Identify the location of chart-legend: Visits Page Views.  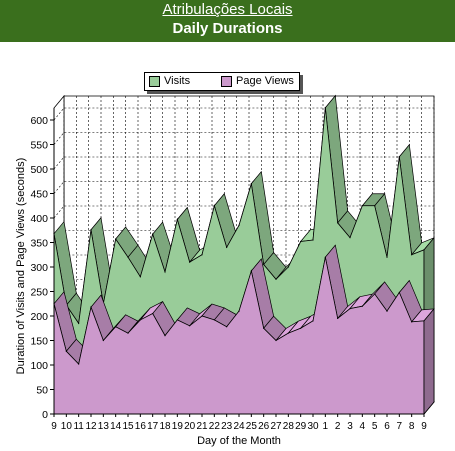
(222, 81).